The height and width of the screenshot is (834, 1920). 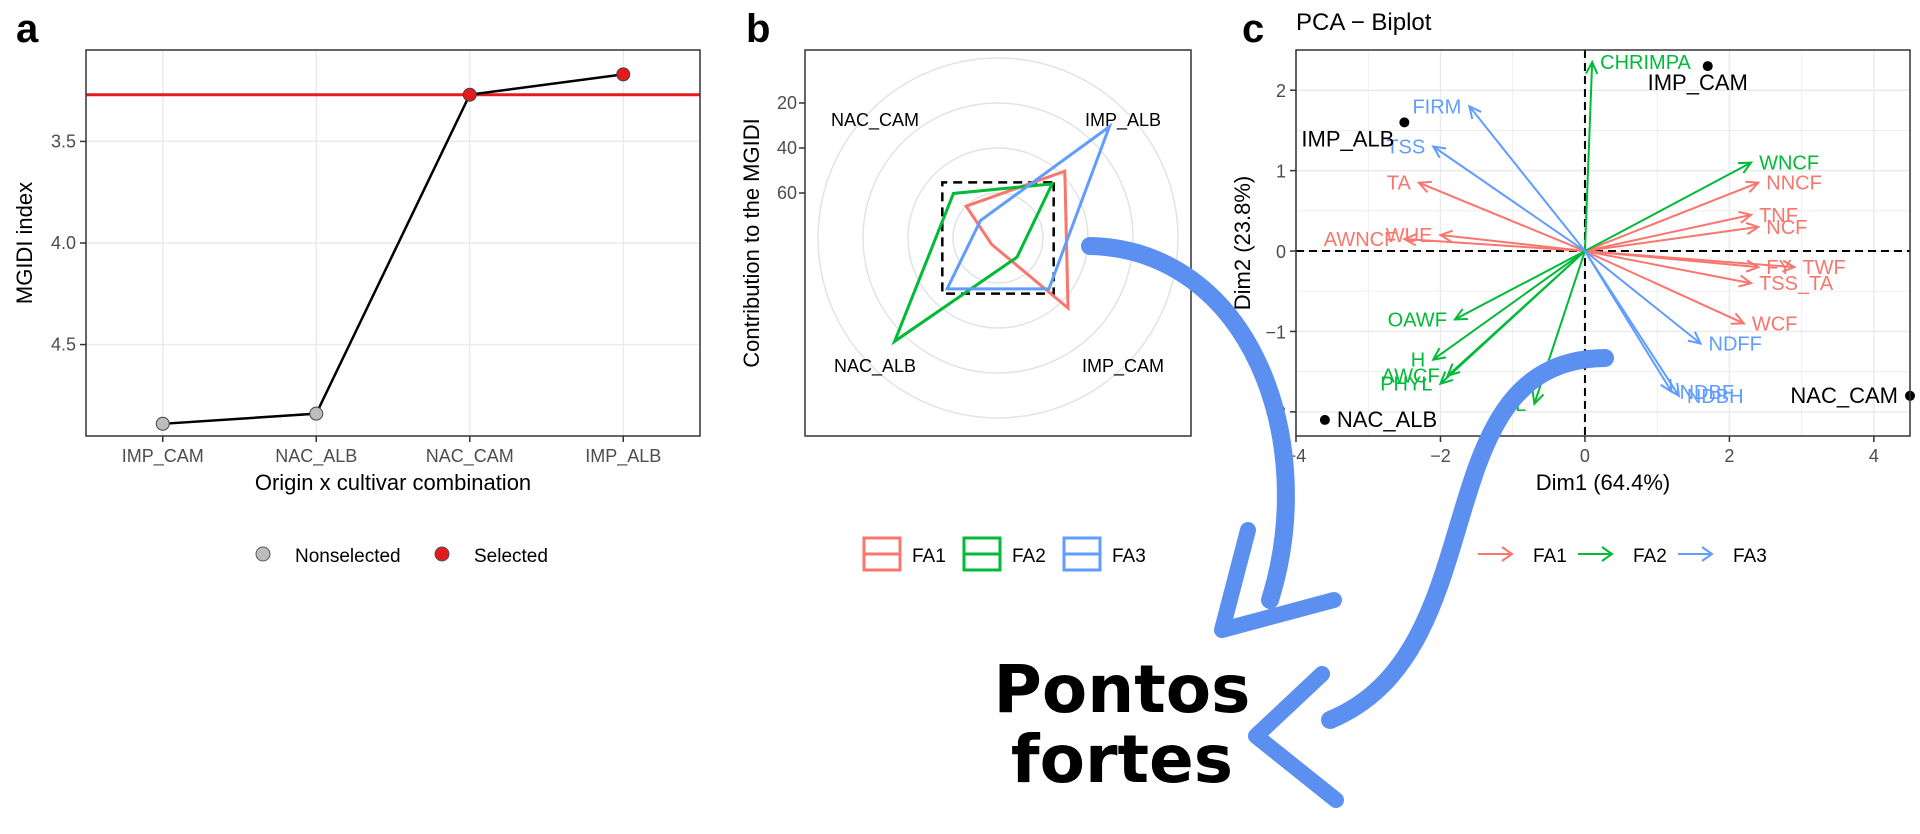 I want to click on panel-c-vector-label: TSS, so click(x=1405, y=148).